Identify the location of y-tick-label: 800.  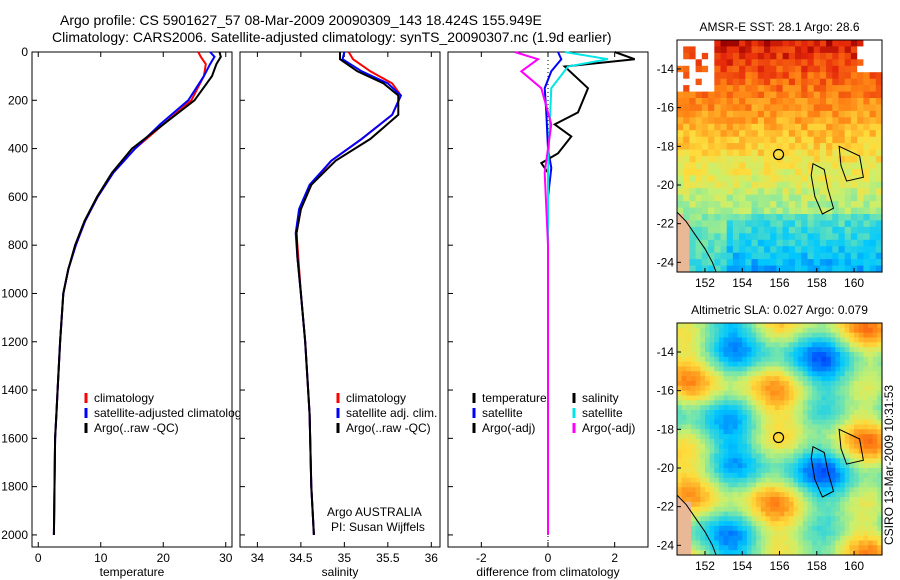
(18, 245).